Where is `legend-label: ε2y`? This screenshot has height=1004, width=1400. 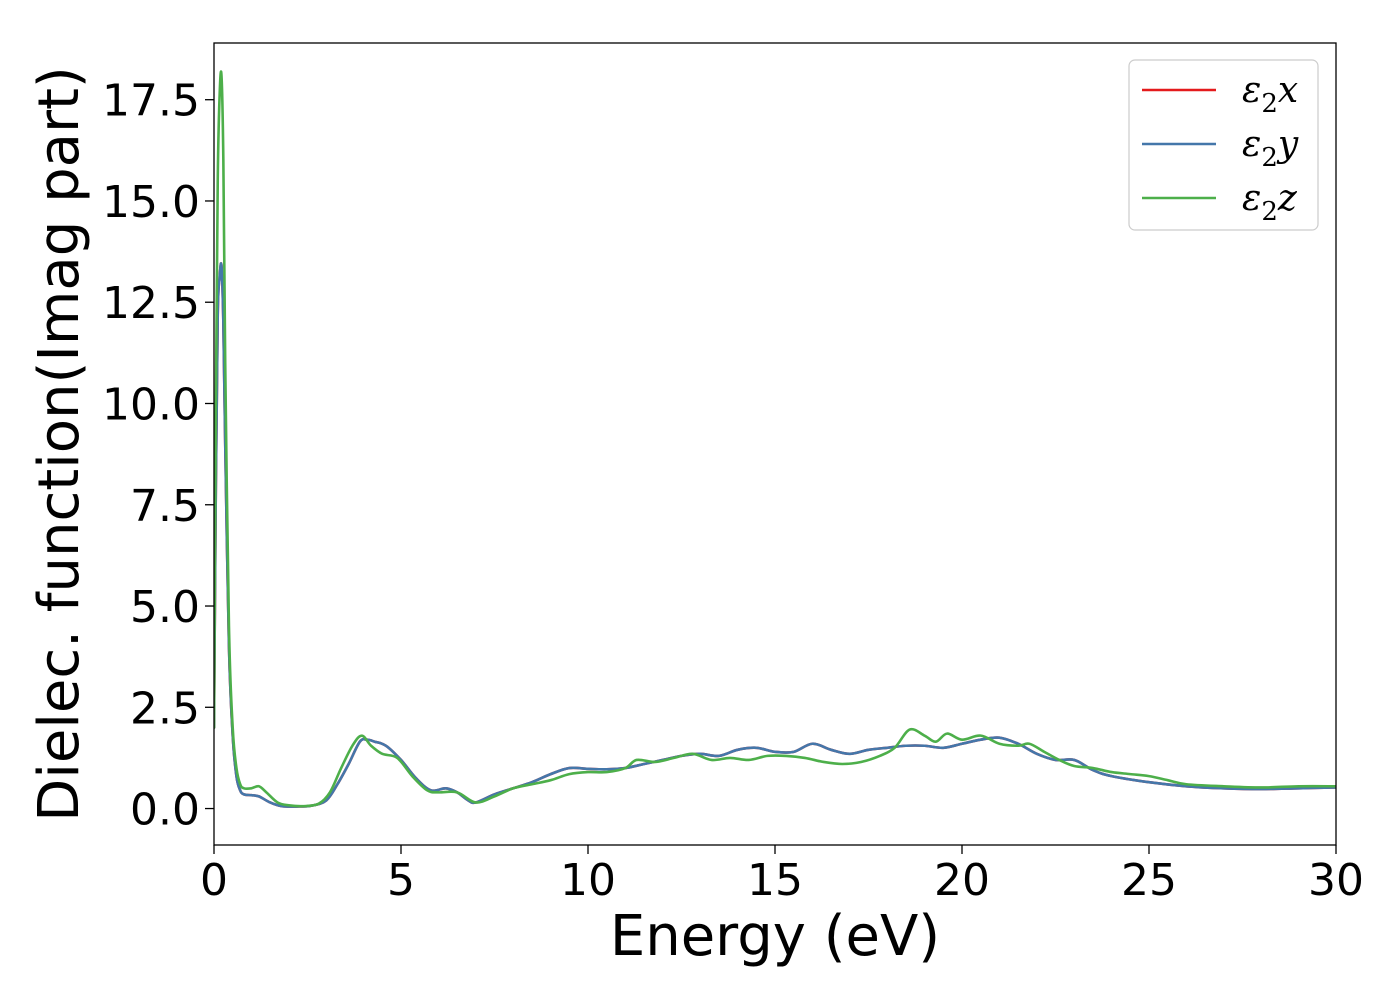 legend-label: ε2y is located at coordinates (1270, 148).